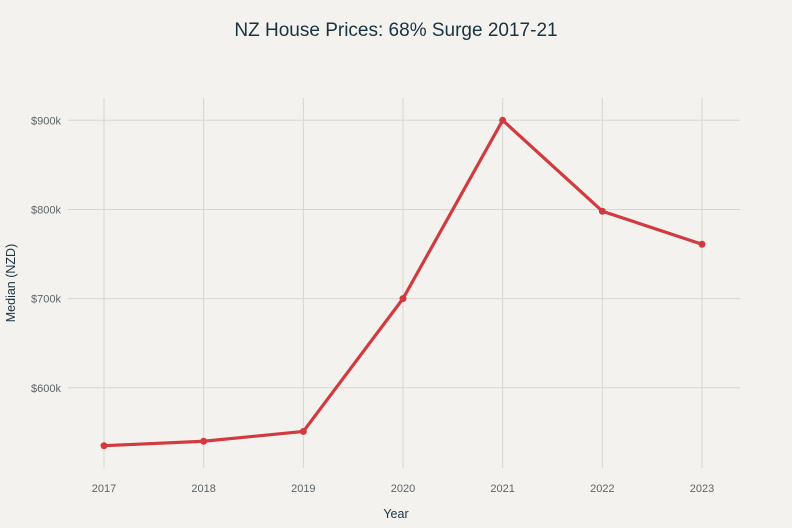  Describe the element at coordinates (502, 489) in the screenshot. I see `x-tick-label: 2021` at that location.